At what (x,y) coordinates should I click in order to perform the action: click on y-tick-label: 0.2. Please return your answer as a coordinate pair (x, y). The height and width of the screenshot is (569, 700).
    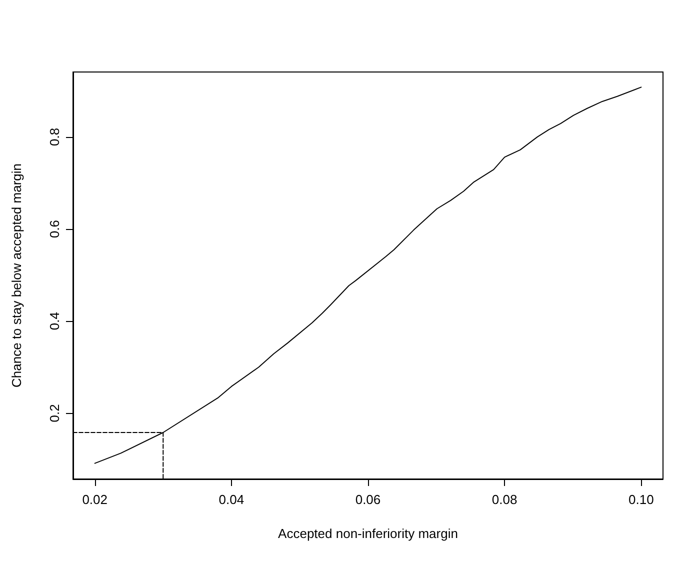
    Looking at the image, I should click on (54, 413).